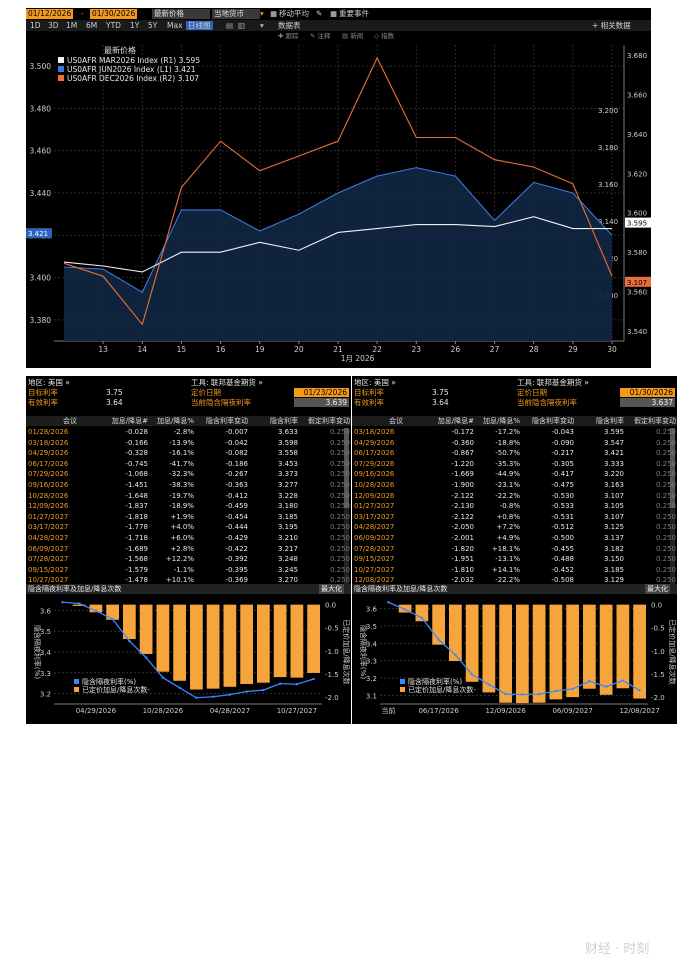  What do you see at coordinates (188, 527) in the screenshot?
I see `table-row: 03/17/2027 -1.778 +4.0% -0.444 3.195 0.250` at bounding box center [188, 527].